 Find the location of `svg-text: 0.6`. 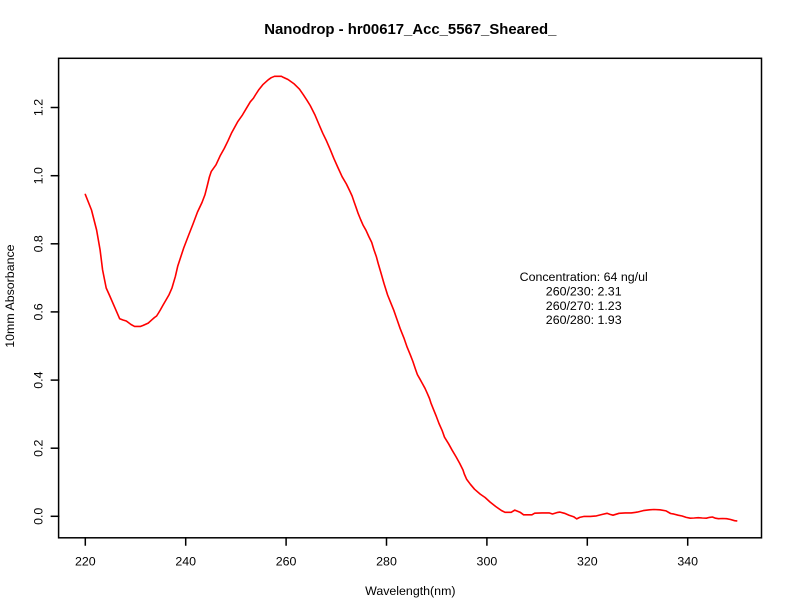

svg-text: 0.6 is located at coordinates (39, 311).